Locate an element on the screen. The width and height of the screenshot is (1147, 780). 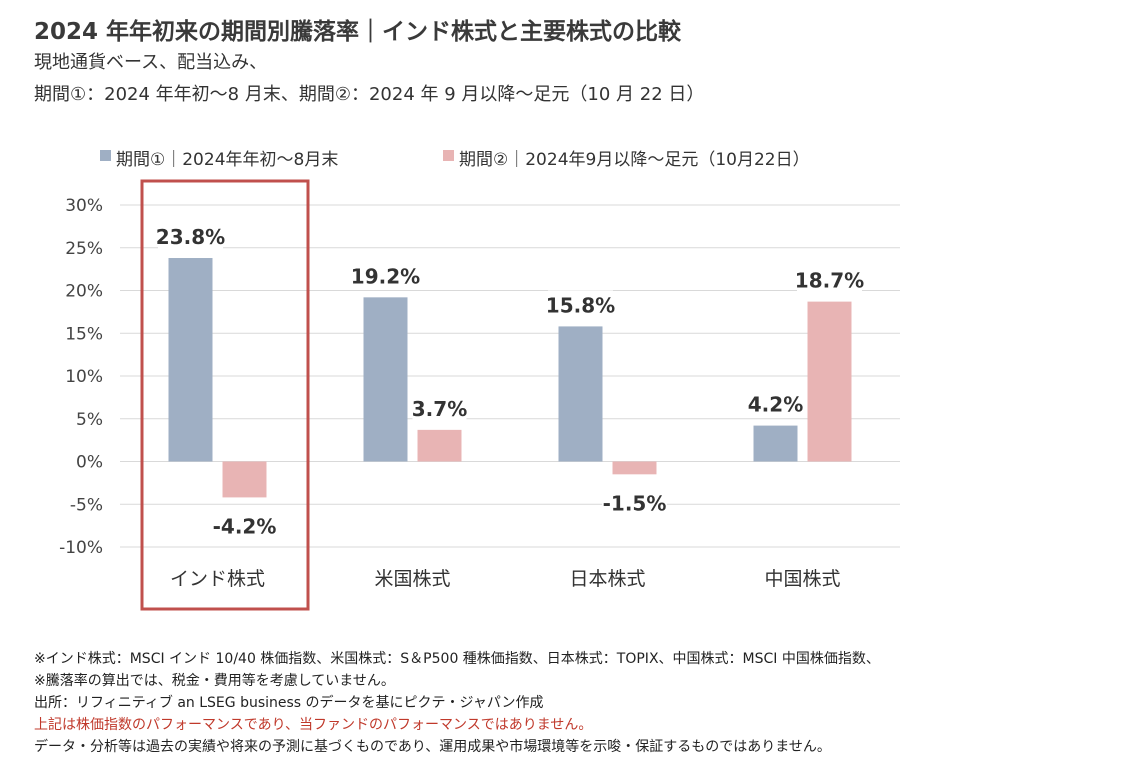
data-label: -4.2% is located at coordinates (245, 526).